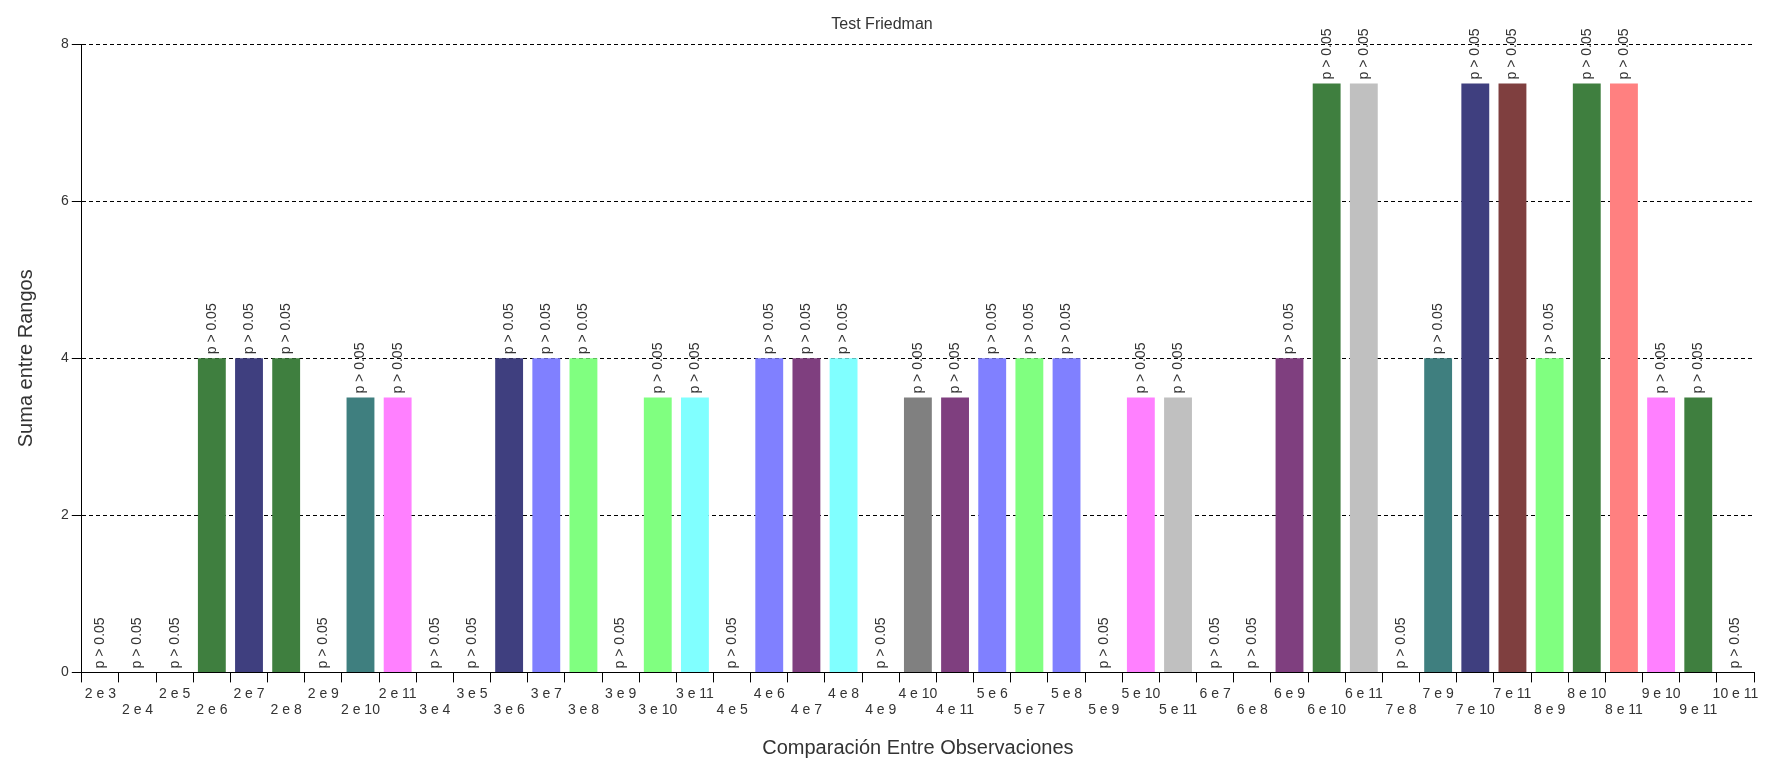 The width and height of the screenshot is (1779, 769). I want to click on x-tick-label: 3 e 9, so click(621, 692).